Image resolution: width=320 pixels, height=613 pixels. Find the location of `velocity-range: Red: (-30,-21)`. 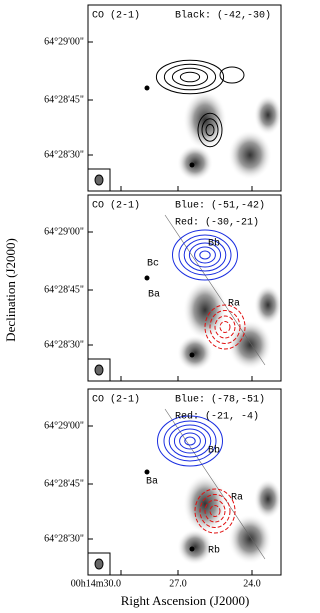

velocity-range: Red: (-30,-21) is located at coordinates (217, 223).